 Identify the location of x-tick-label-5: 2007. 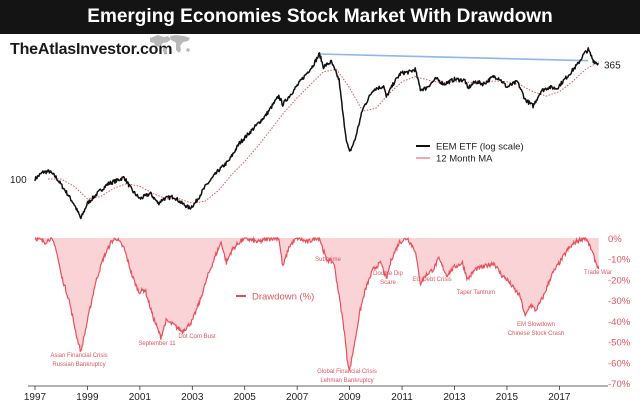
(297, 397).